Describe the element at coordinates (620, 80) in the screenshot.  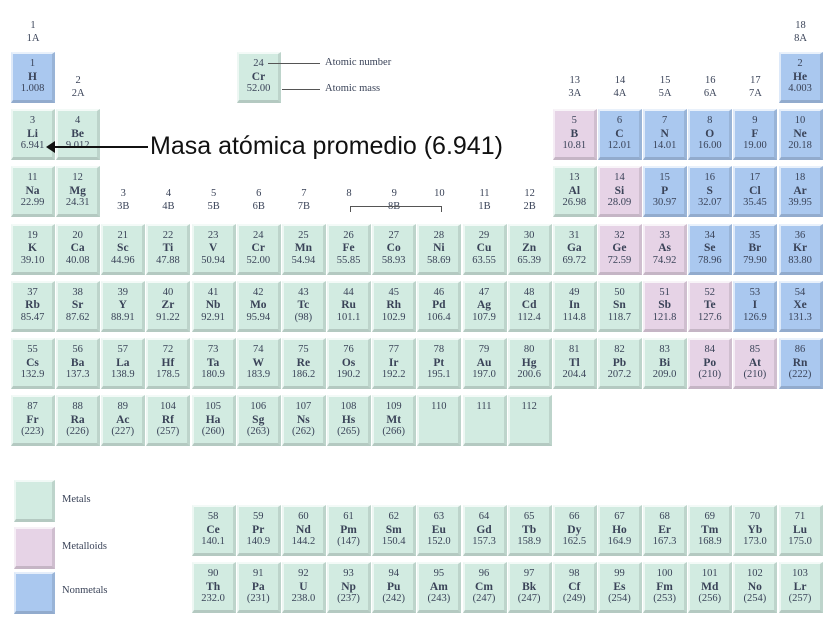
I see `group-number: 14` at that location.